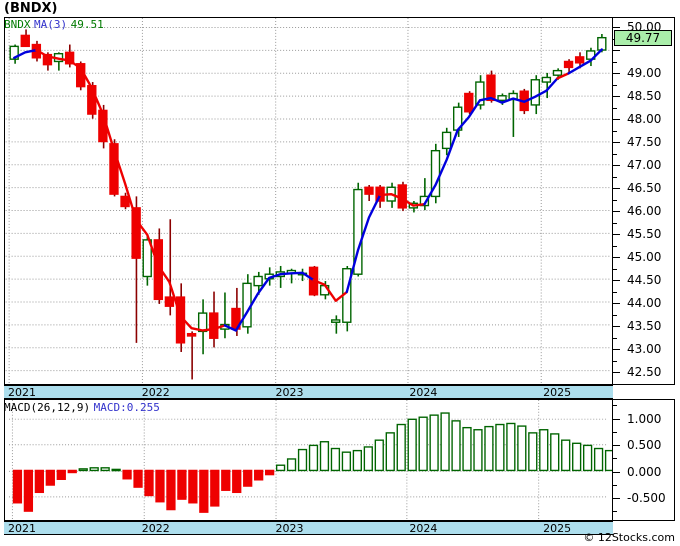 This screenshot has width=680, height=546. I want to click on legend-symbol: BNDX, so click(17, 24).